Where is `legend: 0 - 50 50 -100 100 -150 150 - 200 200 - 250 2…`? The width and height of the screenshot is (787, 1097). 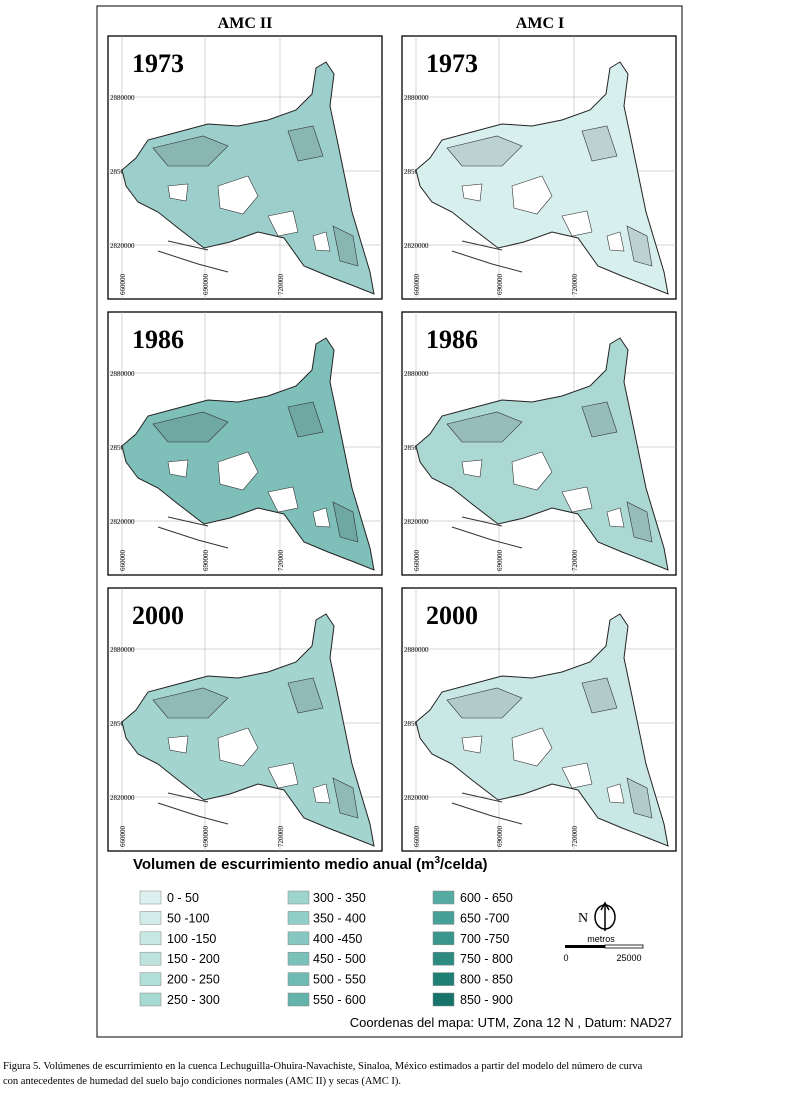 legend: 0 - 50 50 -100 100 -150 150 - 200 200 - 250 2… is located at coordinates (326, 948).